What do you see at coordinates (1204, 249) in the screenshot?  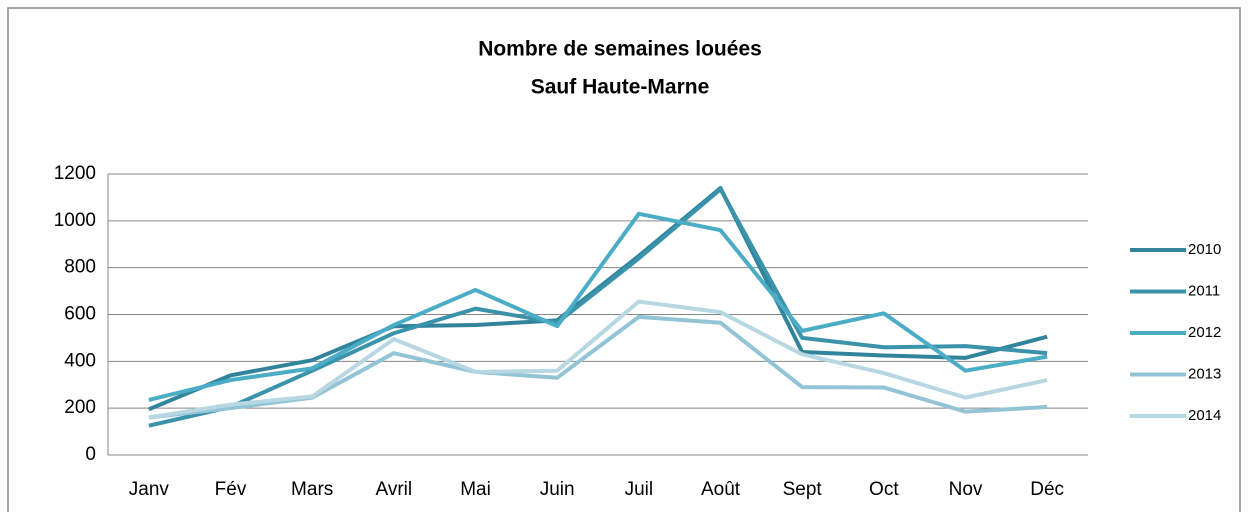 I see `legend-label: 2010` at bounding box center [1204, 249].